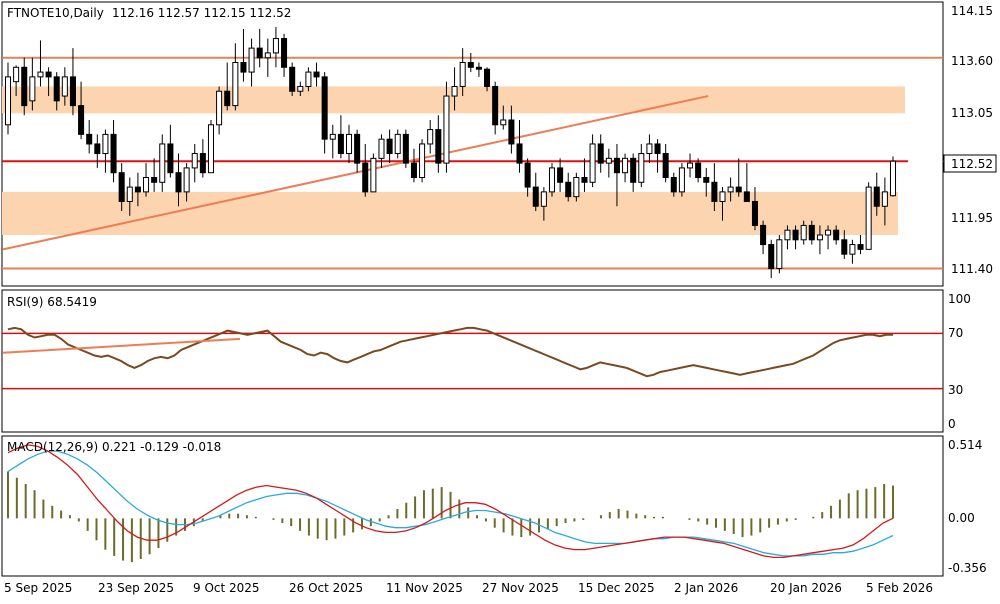 The image size is (1000, 604). What do you see at coordinates (520, 588) in the screenshot?
I see `date-axis-label: 27 Nov 2025` at bounding box center [520, 588].